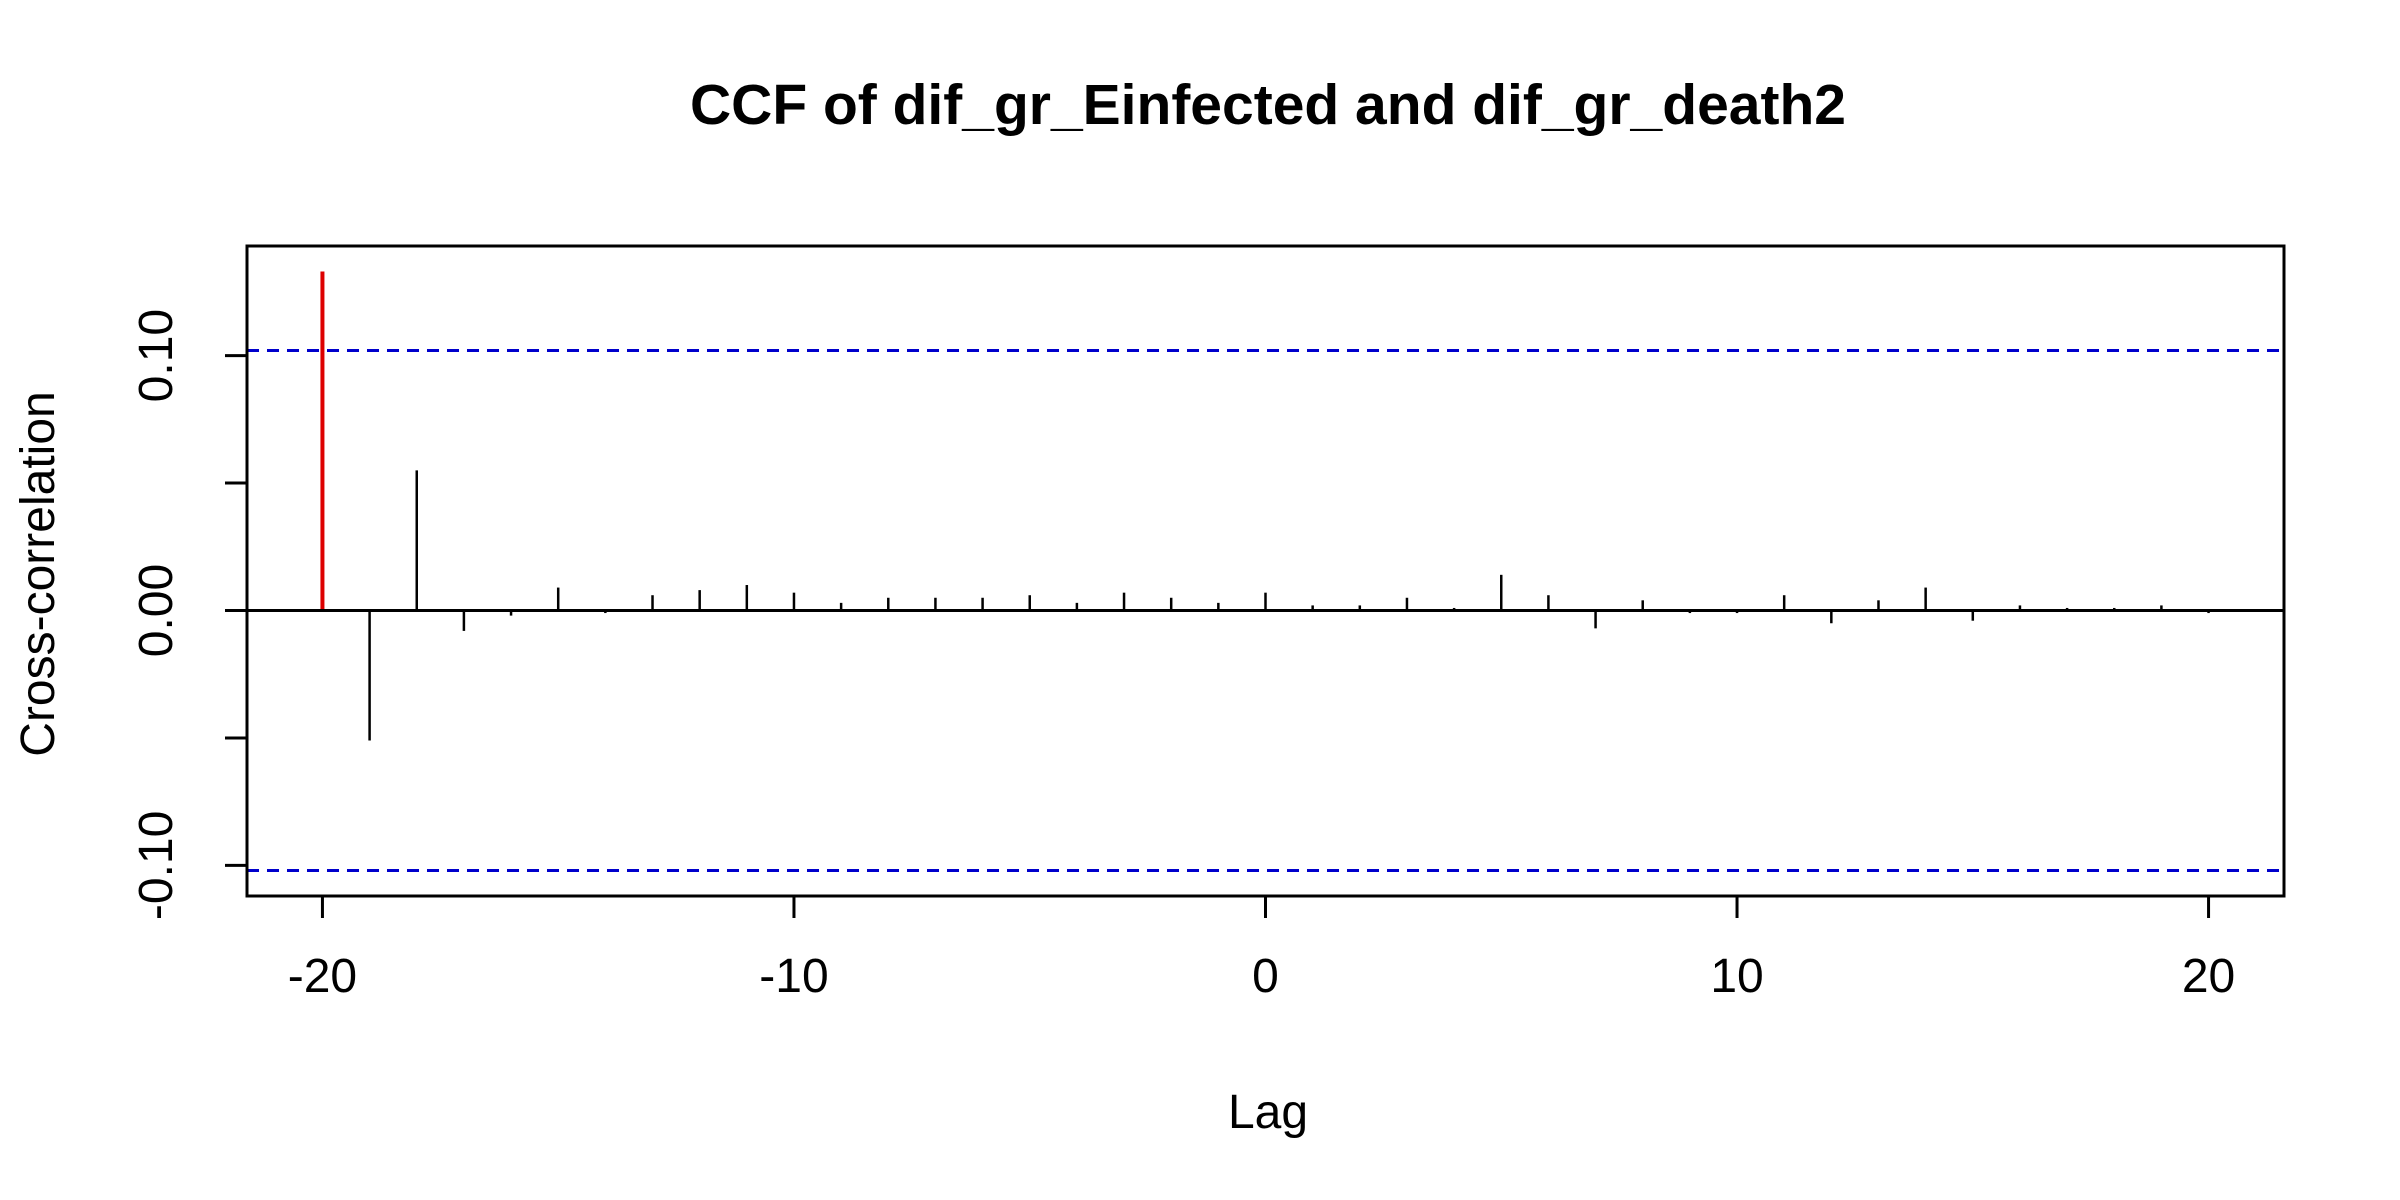 This screenshot has height=1200, width=2400. I want to click on x-axis: -20 -10 0 10 20, so click(1261, 948).